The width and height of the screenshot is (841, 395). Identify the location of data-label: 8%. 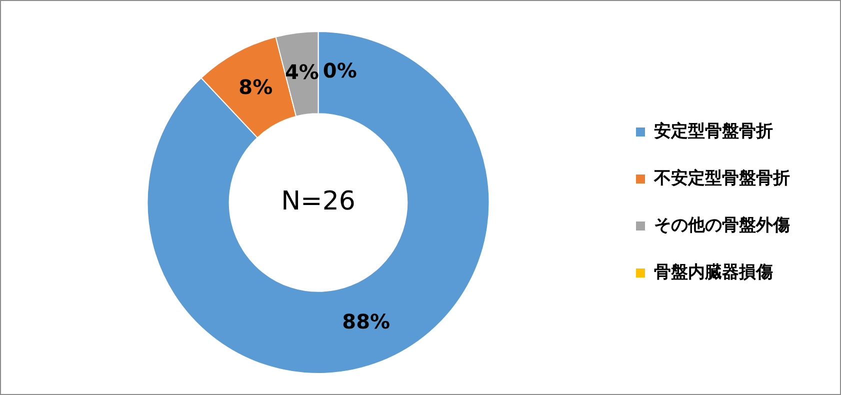
(255, 86).